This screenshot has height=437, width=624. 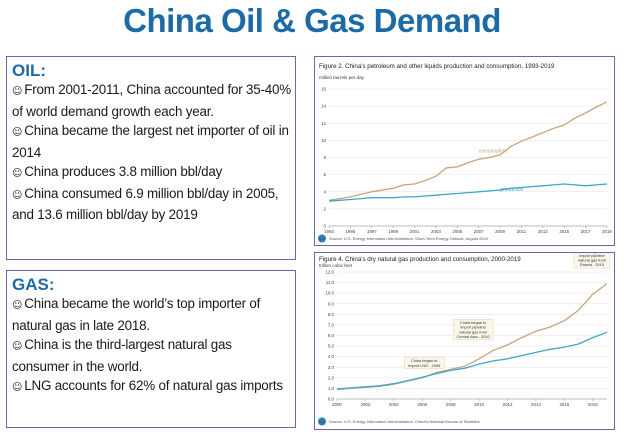 I want to click on y-tick-label: 14, so click(x=323, y=106).